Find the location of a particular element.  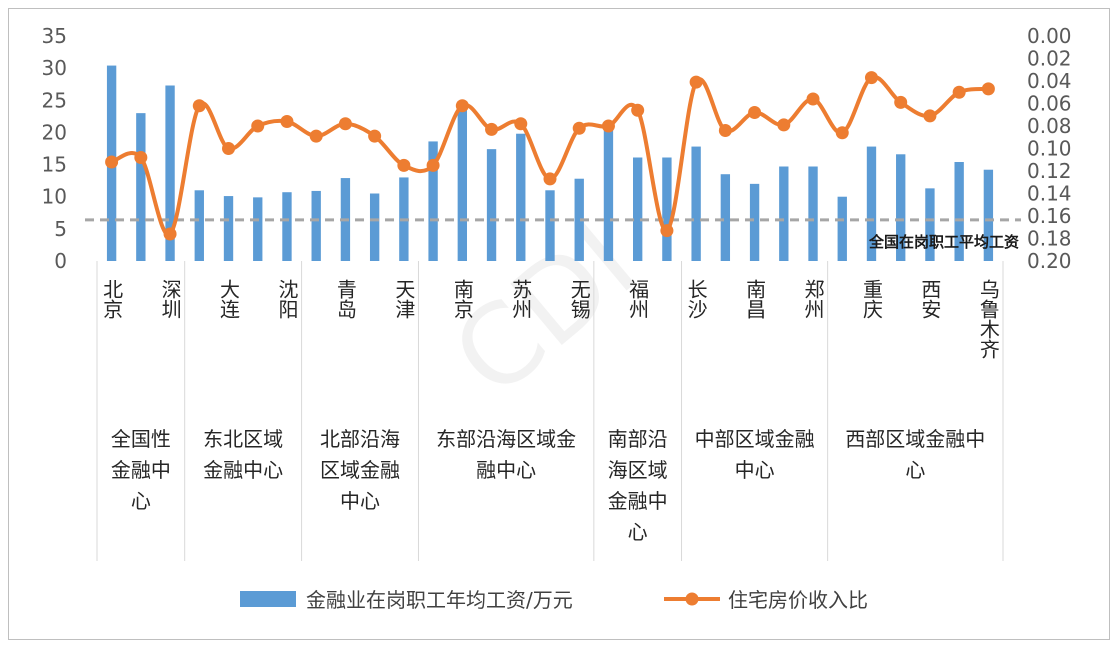

group-label-line: 东部沿海区域金 is located at coordinates (506, 439).